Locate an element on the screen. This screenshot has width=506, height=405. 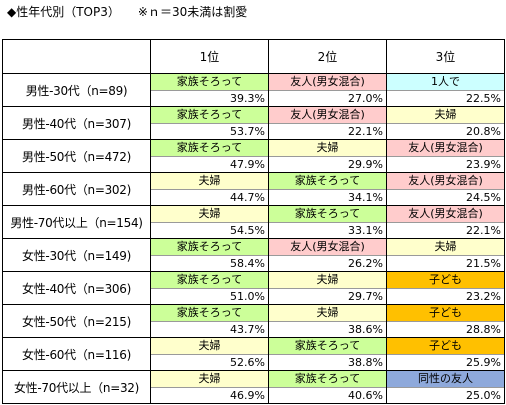
percentage-value: 54.5% is located at coordinates (247, 230).